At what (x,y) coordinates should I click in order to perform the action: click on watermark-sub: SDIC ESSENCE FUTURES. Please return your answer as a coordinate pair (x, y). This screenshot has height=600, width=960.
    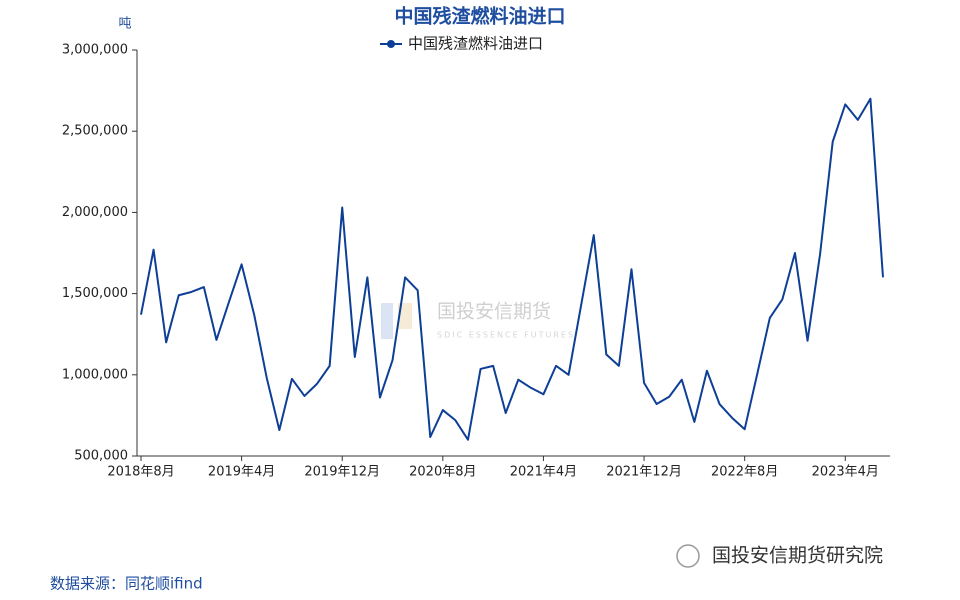
    Looking at the image, I should click on (506, 335).